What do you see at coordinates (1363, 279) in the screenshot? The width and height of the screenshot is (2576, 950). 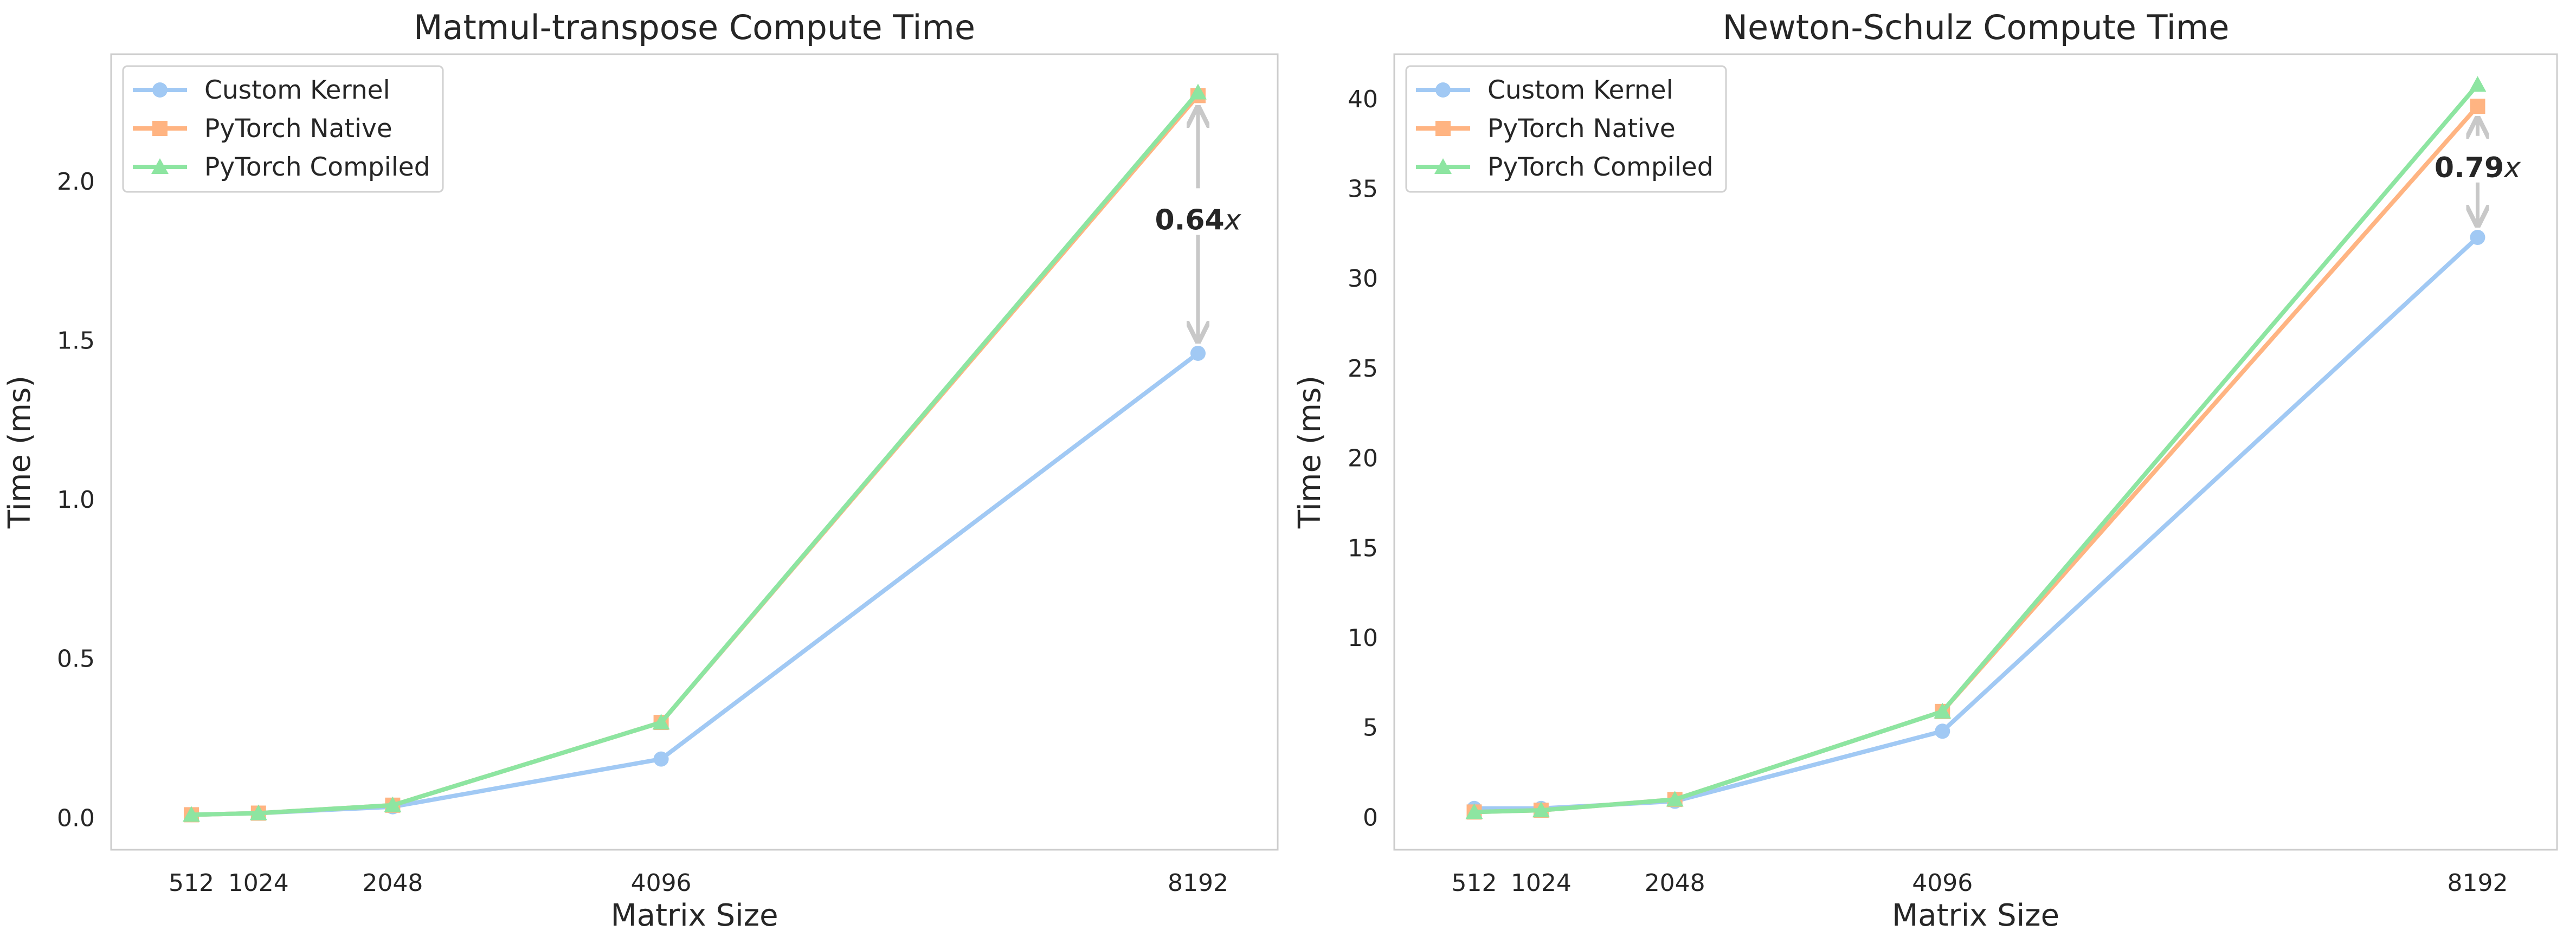 I see `y-tick-label: 30` at bounding box center [1363, 279].